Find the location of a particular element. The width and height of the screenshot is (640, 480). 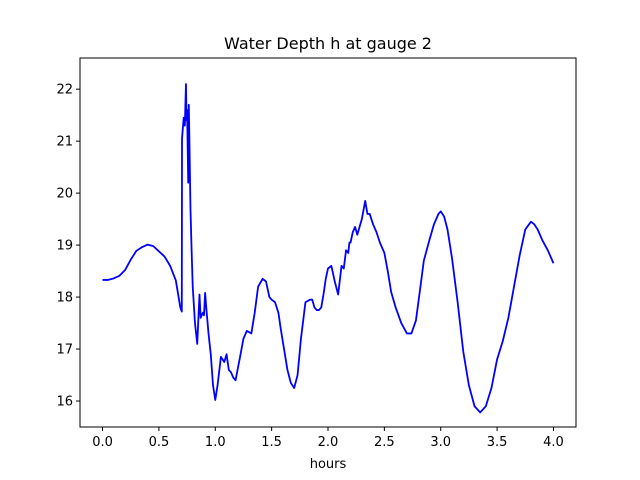

y-tick-label: 19 is located at coordinates (64, 246).